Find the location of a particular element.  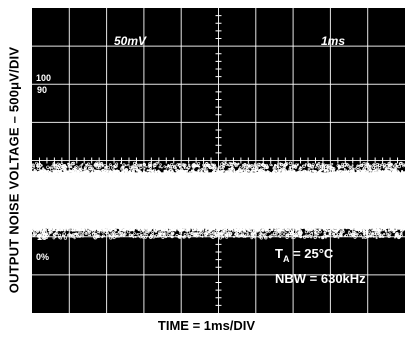

ref-100-label: 100 is located at coordinates (43, 78).